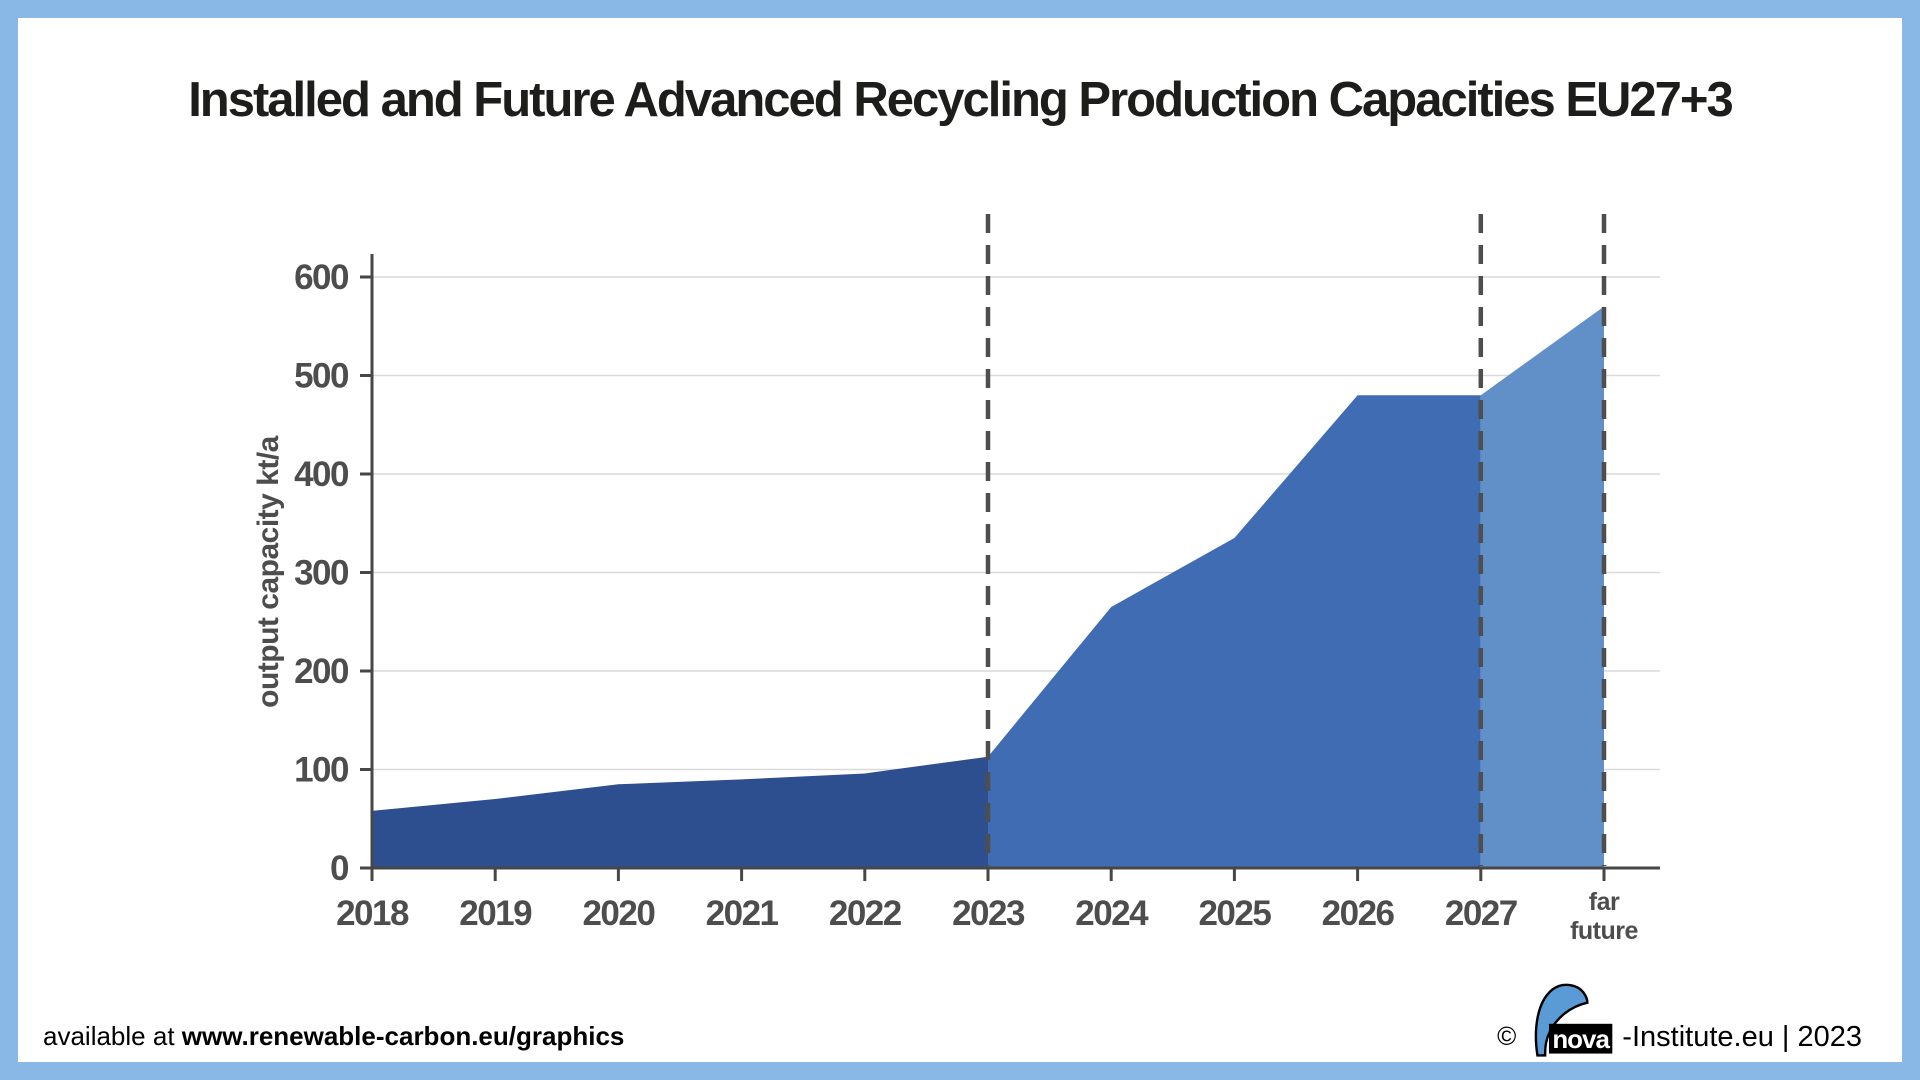  I want to click on svg-text: 2026, so click(1358, 913).